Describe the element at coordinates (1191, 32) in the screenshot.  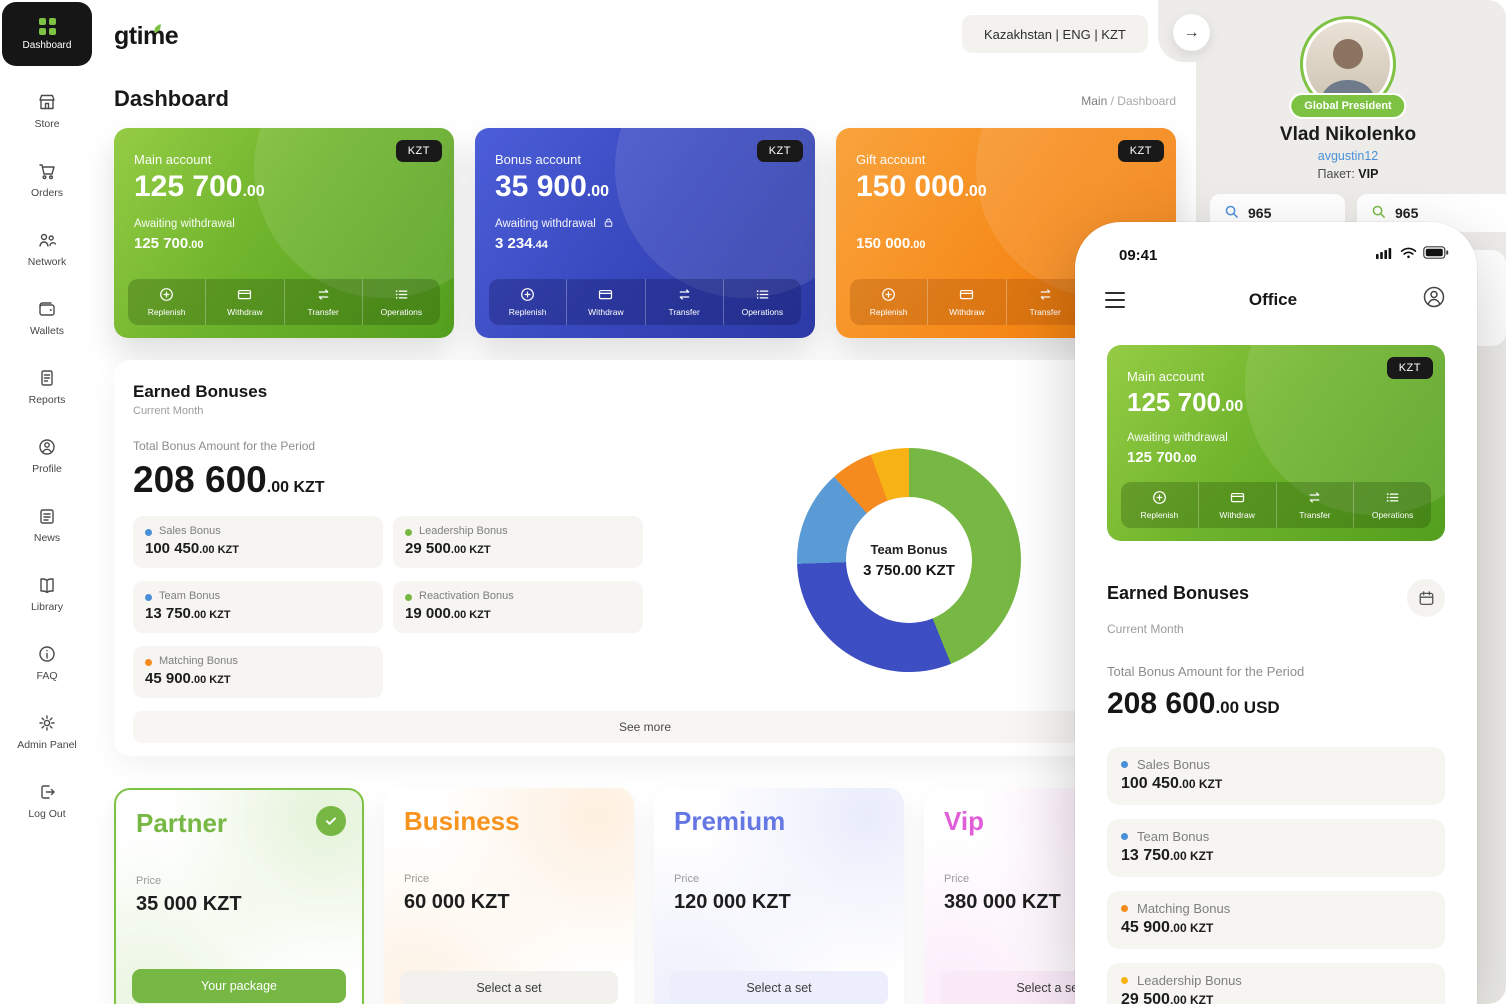
I see `collapse-arrow-button: →` at that location.